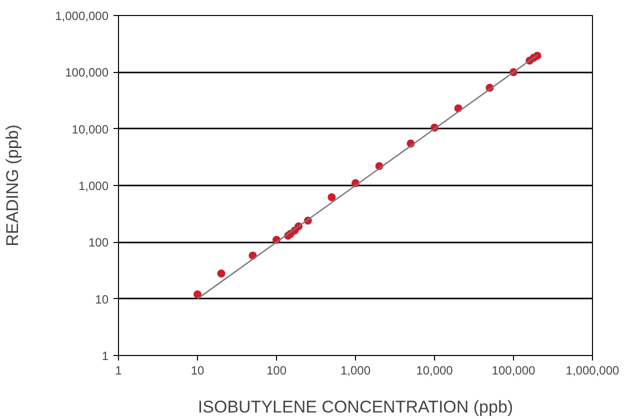 The width and height of the screenshot is (632, 419). Describe the element at coordinates (593, 371) in the screenshot. I see `x-tick-label: 1,000,000` at that location.